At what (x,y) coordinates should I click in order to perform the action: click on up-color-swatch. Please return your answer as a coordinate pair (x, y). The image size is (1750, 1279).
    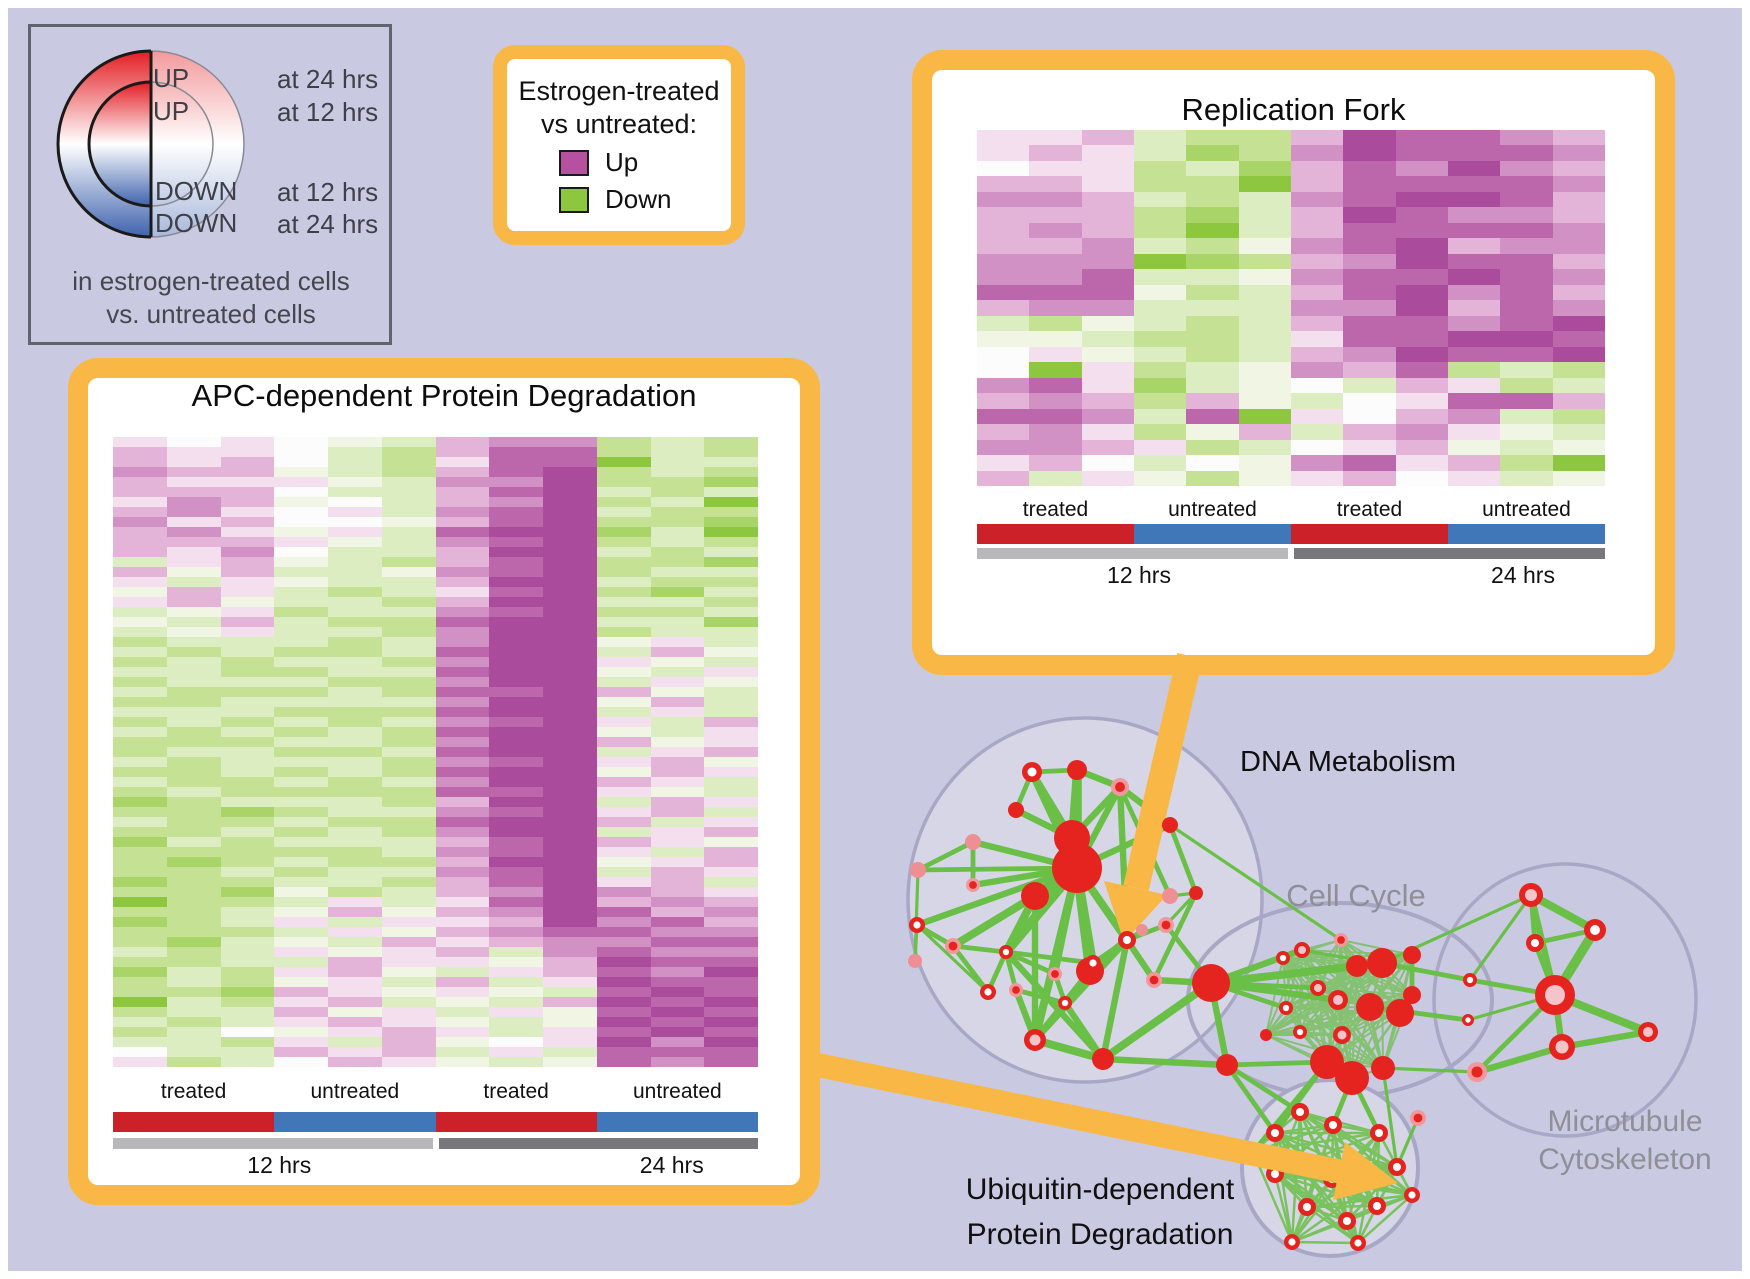
    Looking at the image, I should click on (574, 162).